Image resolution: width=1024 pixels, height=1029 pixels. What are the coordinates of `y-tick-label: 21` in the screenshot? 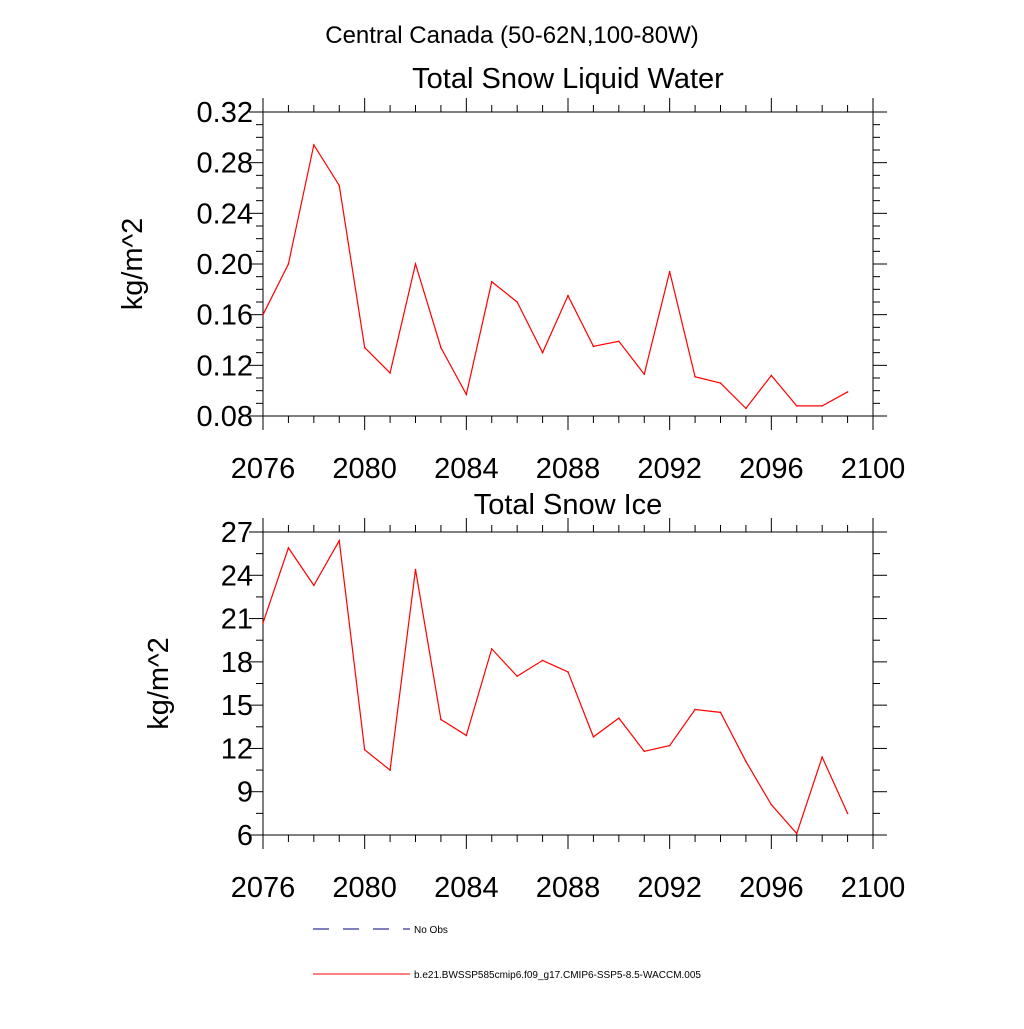 It's located at (237, 620).